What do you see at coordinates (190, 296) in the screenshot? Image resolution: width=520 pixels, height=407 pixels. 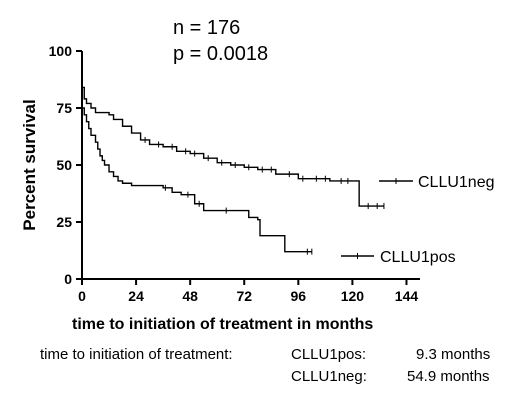 I see `x-tick-label: 48` at bounding box center [190, 296].